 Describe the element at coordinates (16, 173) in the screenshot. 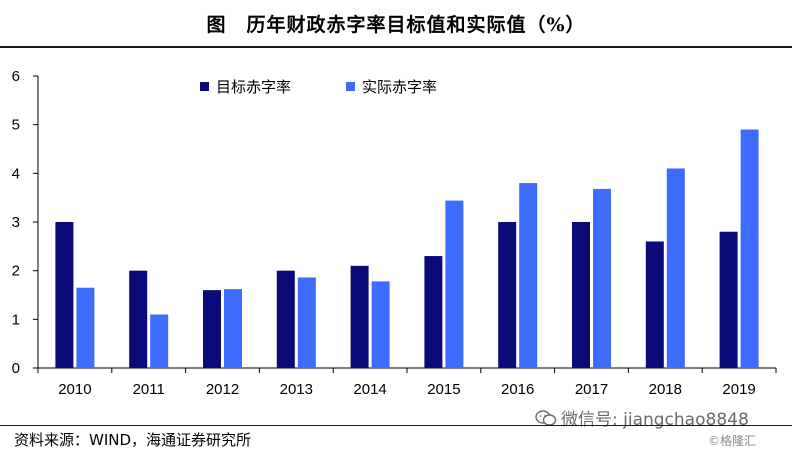

I see `y-tick-label: 4` at that location.